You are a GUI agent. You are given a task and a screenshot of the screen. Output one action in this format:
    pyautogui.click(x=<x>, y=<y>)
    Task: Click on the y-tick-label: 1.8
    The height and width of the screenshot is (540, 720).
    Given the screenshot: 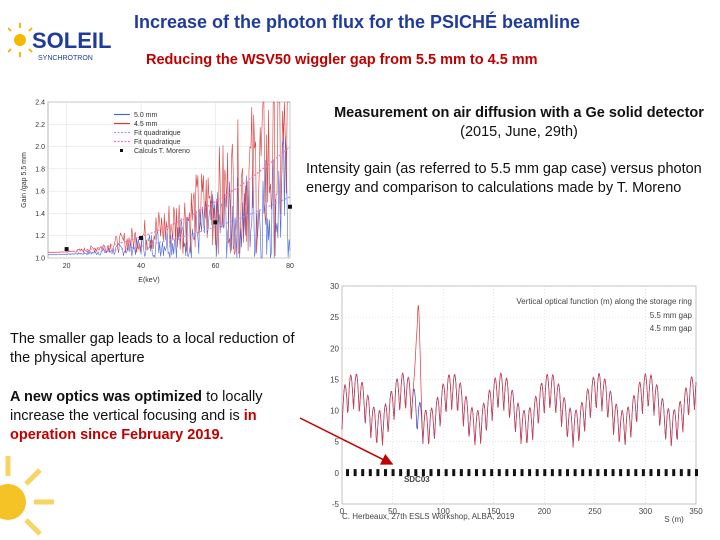 What is the action you would take?
    pyautogui.click(x=40, y=169)
    